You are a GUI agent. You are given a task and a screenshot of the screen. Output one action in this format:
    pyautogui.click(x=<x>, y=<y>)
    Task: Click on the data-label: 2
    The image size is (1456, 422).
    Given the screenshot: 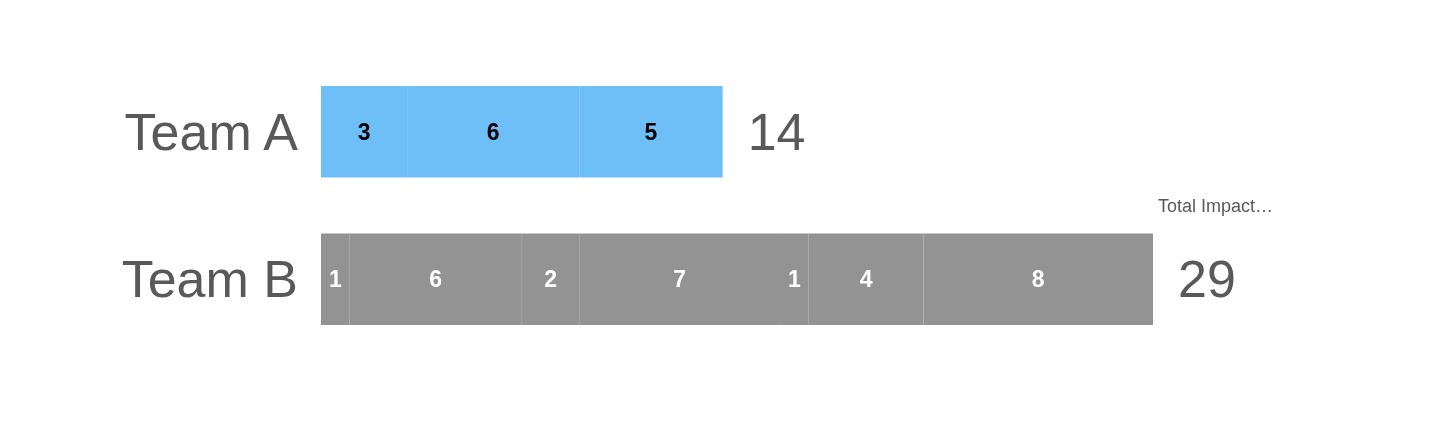 What is the action you would take?
    pyautogui.click(x=550, y=279)
    